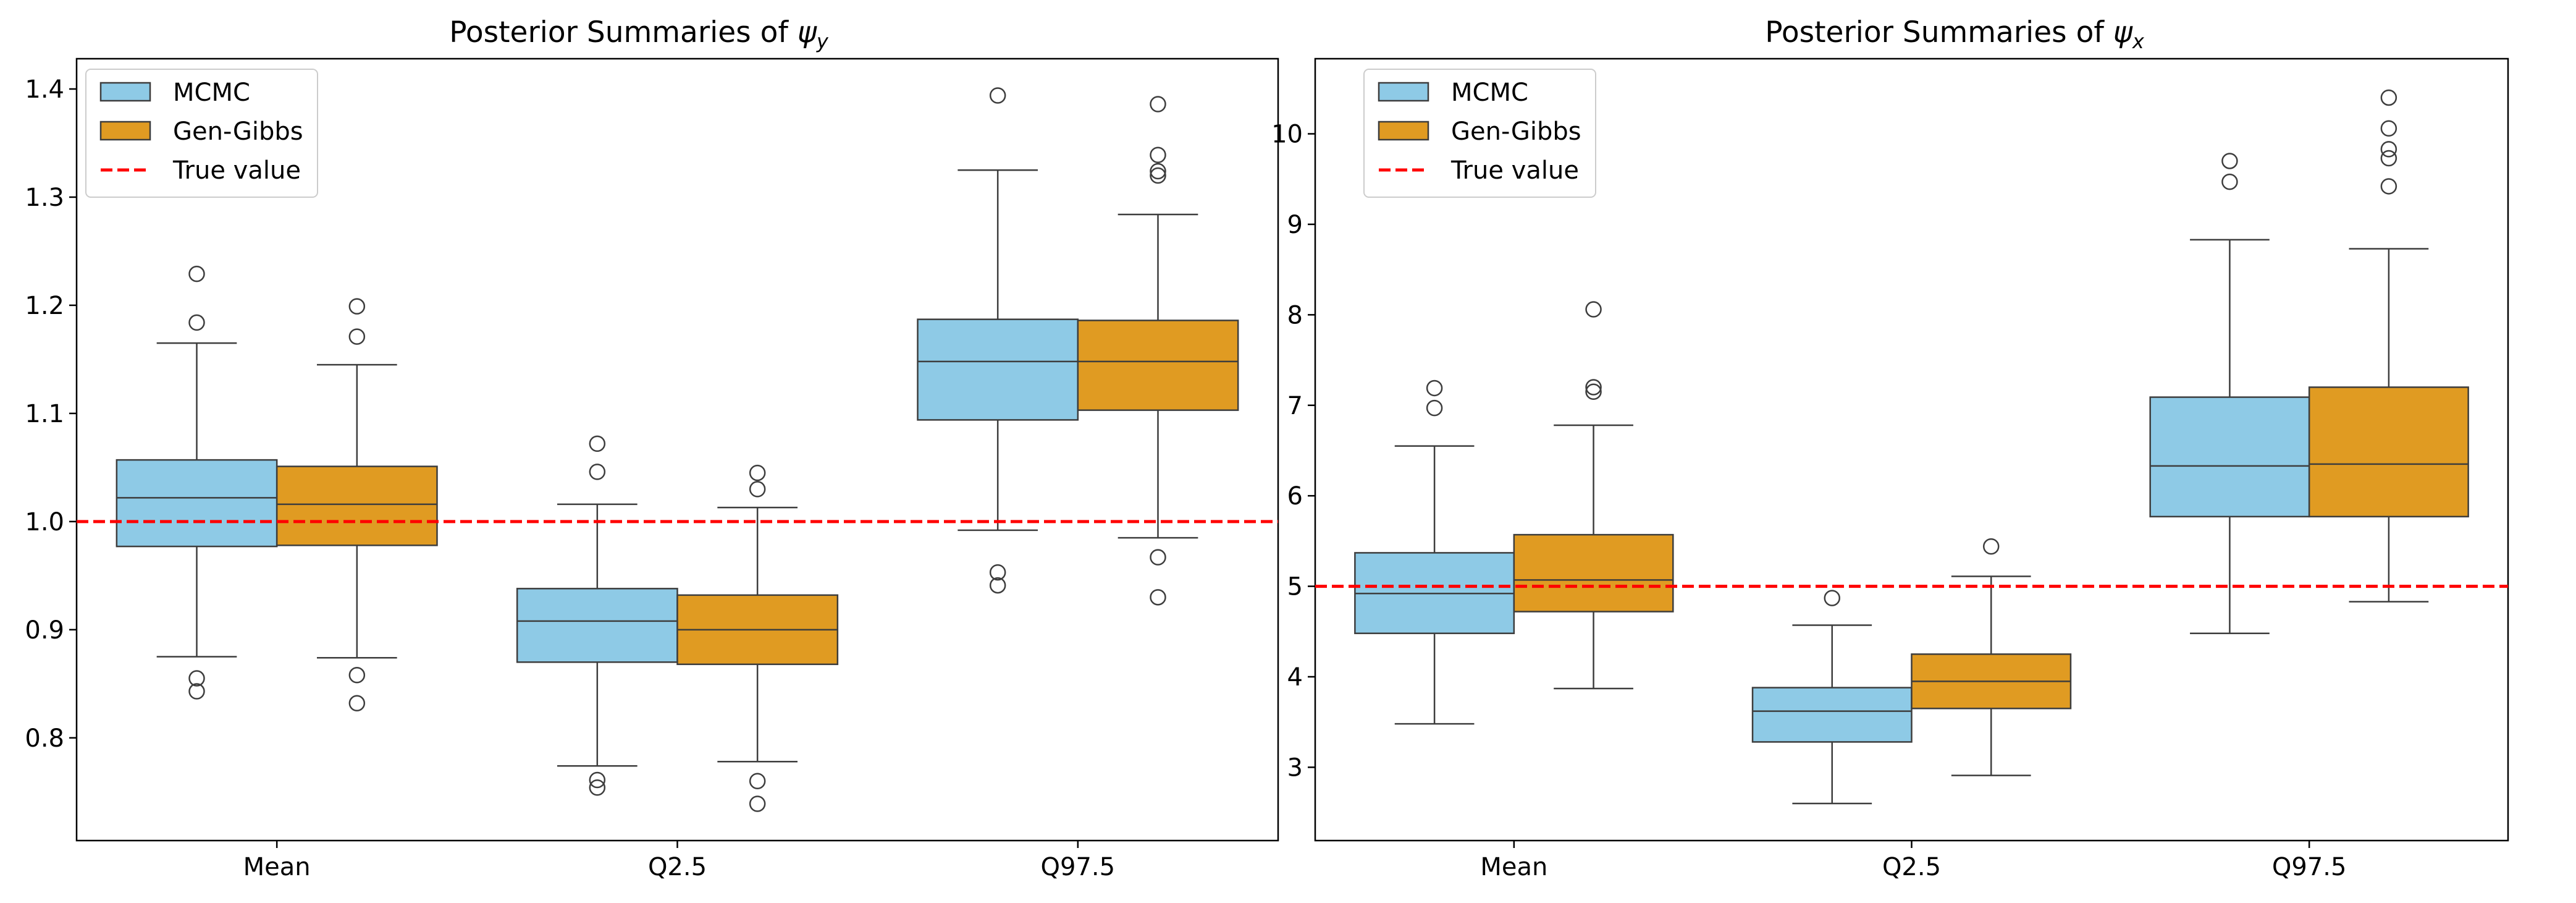 The width and height of the screenshot is (2576, 903). I want to click on y-tick-label: 1.2, so click(44, 306).